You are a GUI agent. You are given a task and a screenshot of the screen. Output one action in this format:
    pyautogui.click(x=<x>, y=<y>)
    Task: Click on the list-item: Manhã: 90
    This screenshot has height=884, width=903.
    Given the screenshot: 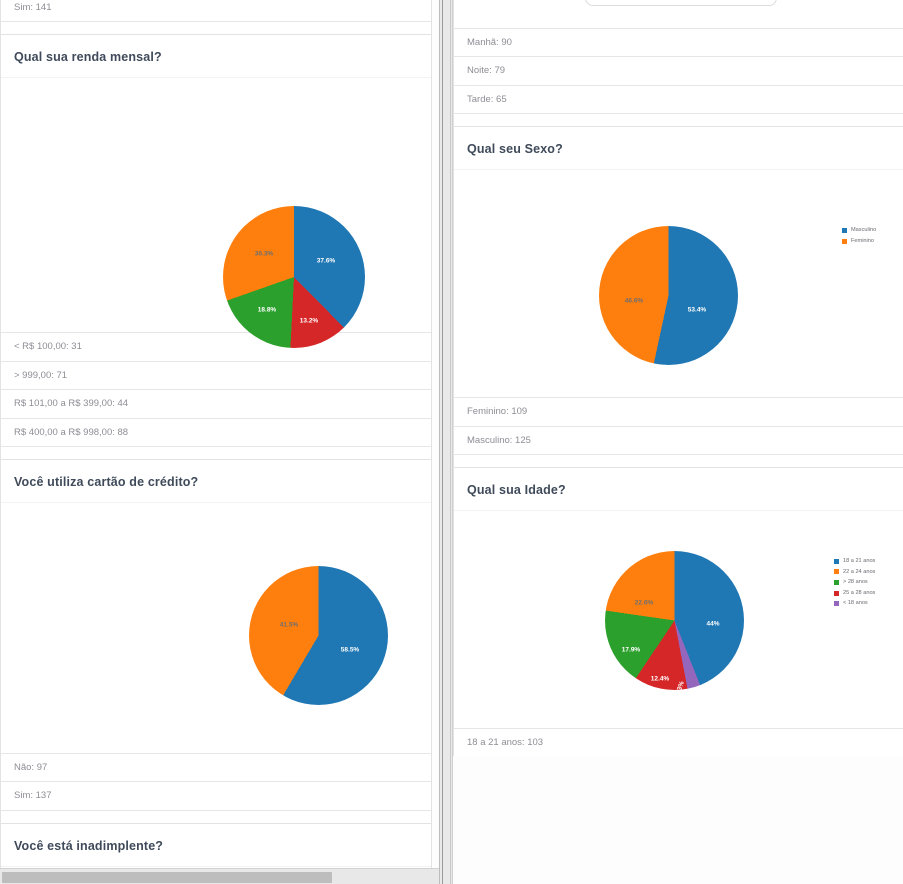 What is the action you would take?
    pyautogui.click(x=678, y=42)
    